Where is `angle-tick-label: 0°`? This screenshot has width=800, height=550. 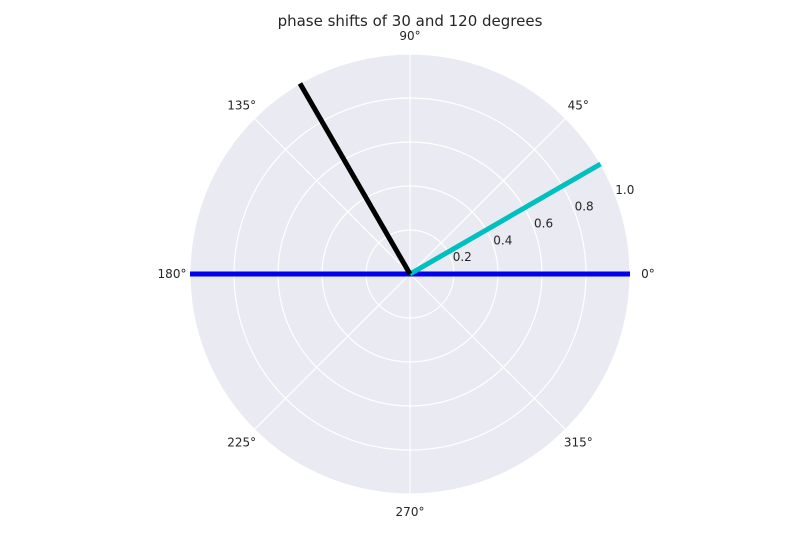
angle-tick-label: 0° is located at coordinates (648, 274).